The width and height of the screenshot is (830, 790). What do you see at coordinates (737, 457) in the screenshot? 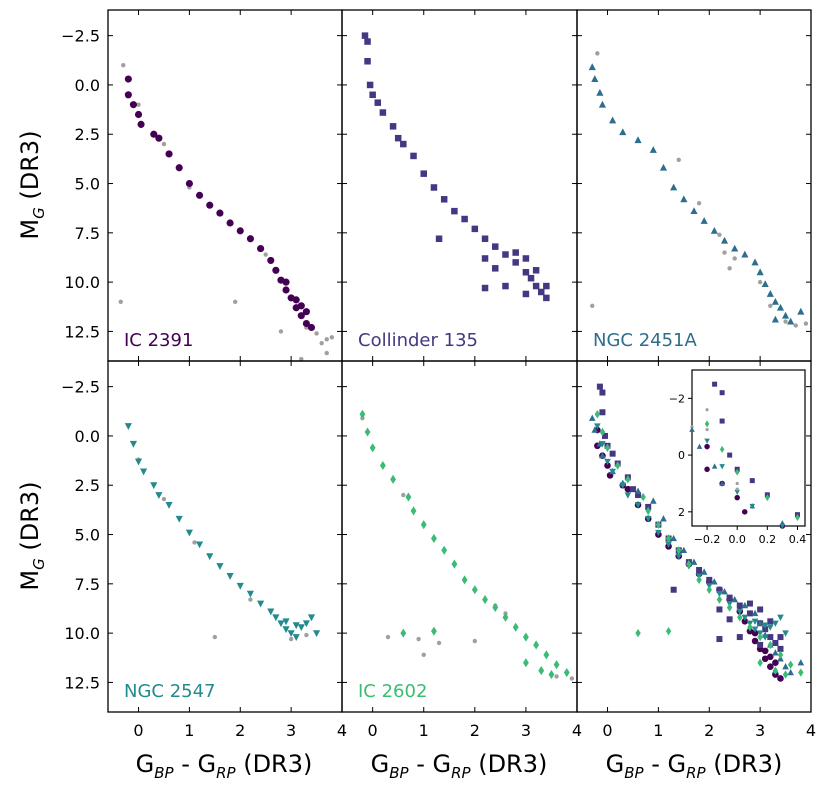
I see `inset-layer: −0.2 0.0 0.2 0.4 −2 0 2` at bounding box center [737, 457].